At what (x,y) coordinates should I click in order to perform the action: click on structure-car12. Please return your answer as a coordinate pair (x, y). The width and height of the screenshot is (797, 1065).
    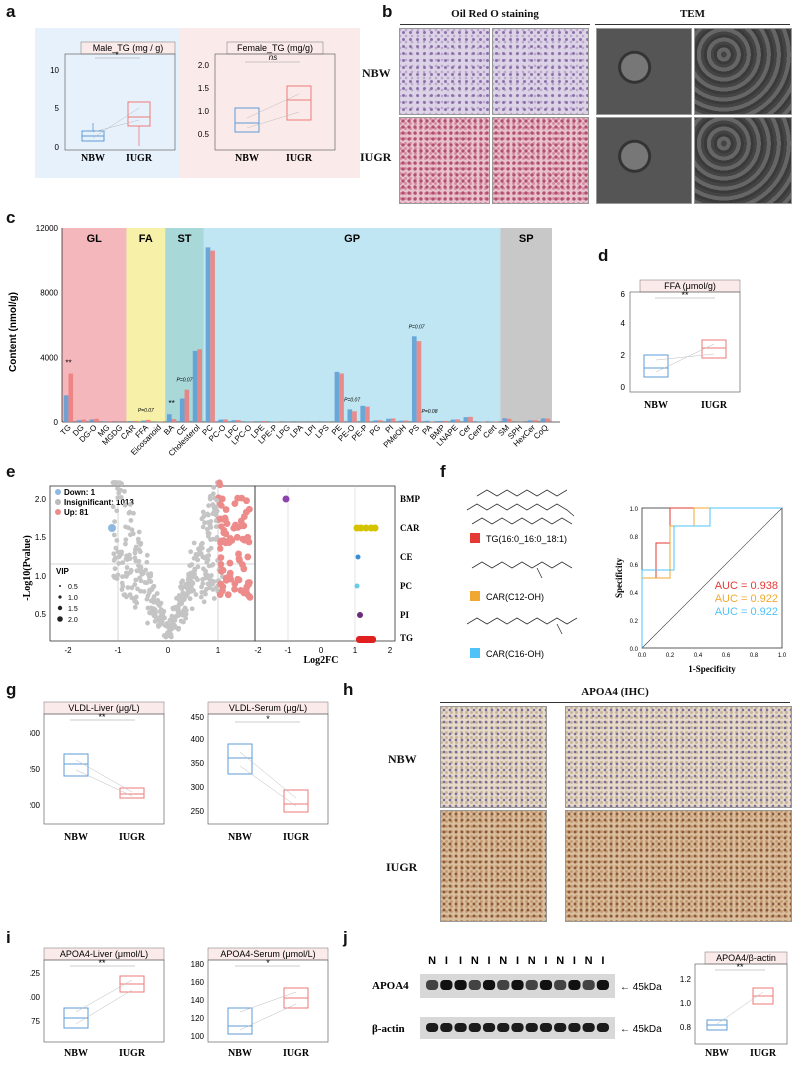
    Looking at the image, I should click on (522, 570).